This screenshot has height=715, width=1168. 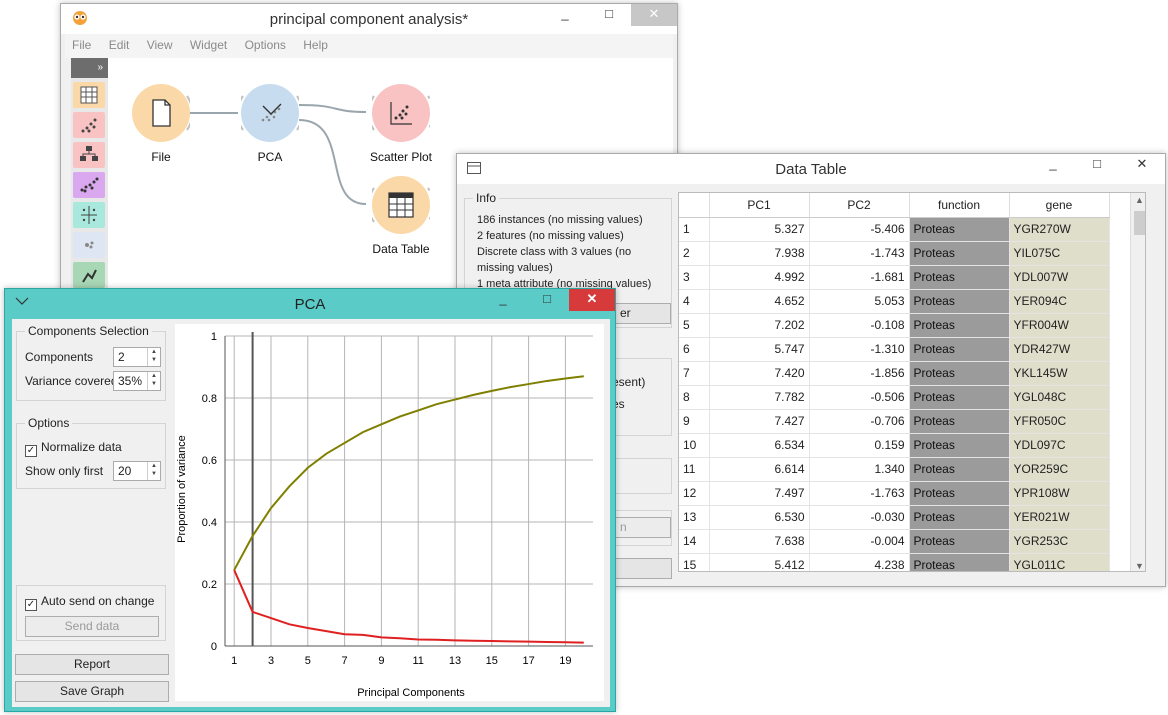 I want to click on toolbox-data-table-icon, so click(x=89, y=95).